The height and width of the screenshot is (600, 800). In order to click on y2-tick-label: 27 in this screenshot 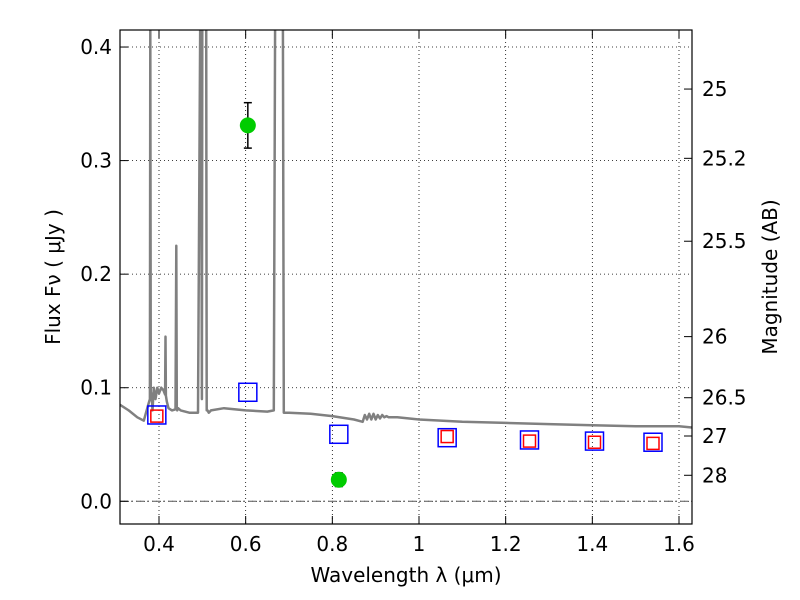, I will do `click(714, 436)`.